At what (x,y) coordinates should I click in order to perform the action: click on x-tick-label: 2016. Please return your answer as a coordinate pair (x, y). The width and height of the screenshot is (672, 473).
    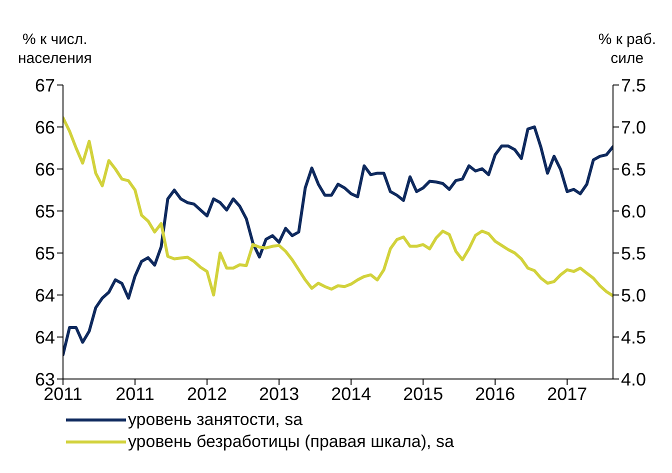
    Looking at the image, I should click on (495, 394).